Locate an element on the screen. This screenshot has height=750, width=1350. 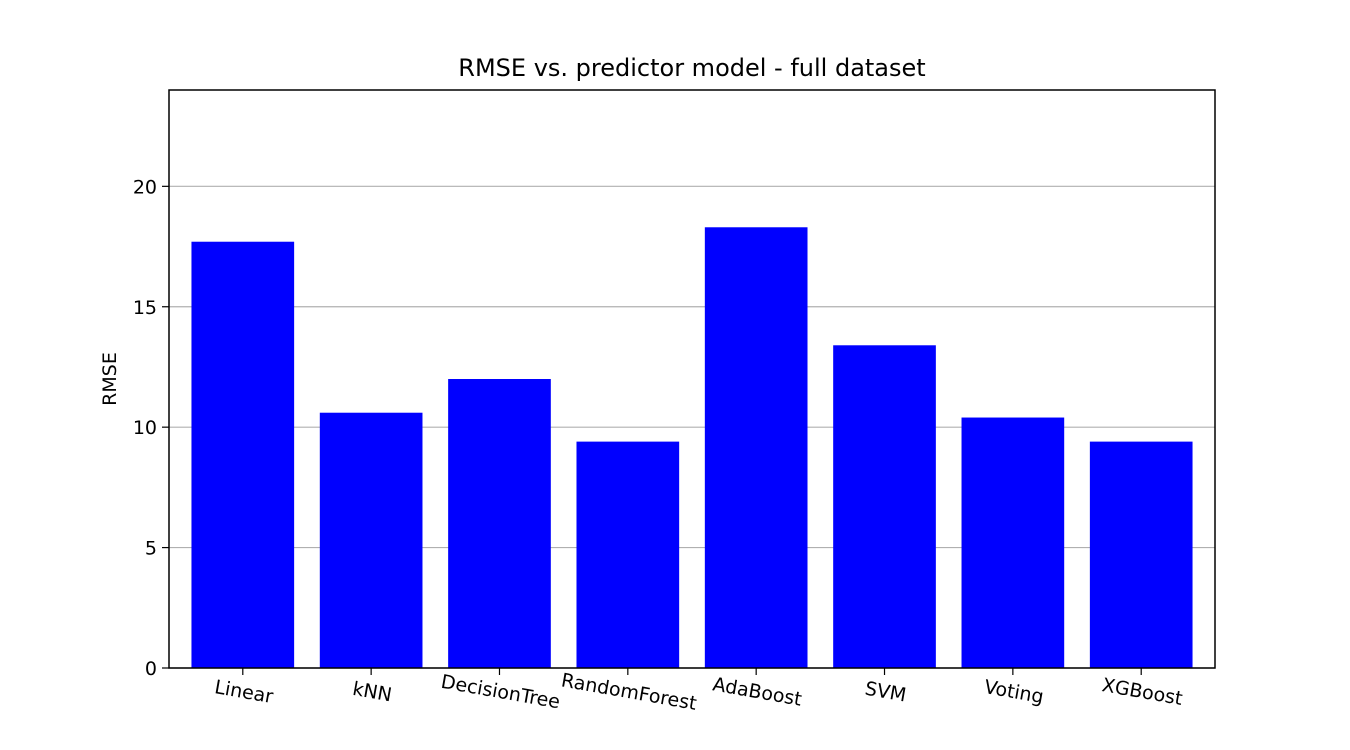
bar-knn is located at coordinates (371, 540).